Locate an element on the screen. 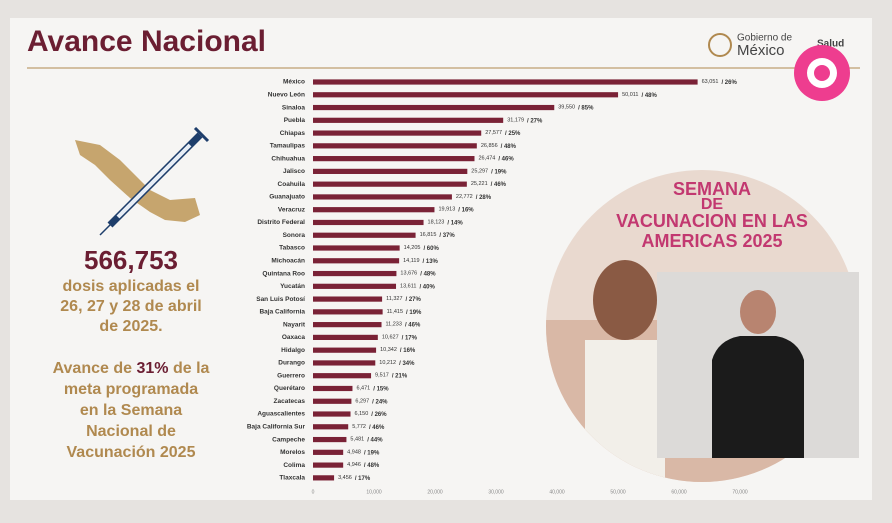 This screenshot has width=892, height=523. value-label: 22,772/ 28% is located at coordinates (474, 197).